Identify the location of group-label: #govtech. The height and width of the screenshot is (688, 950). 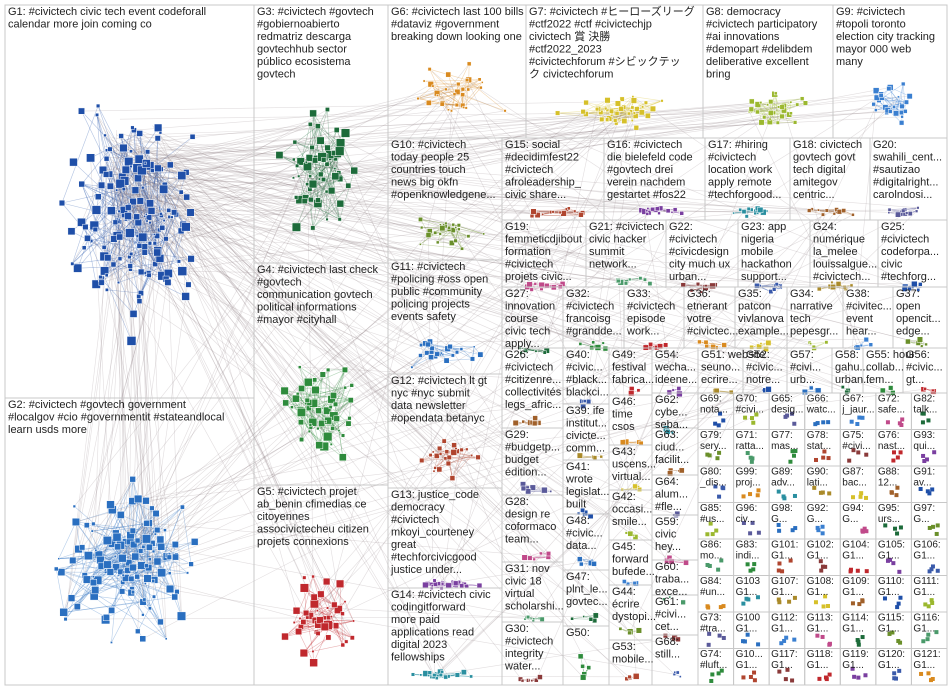
(279, 283).